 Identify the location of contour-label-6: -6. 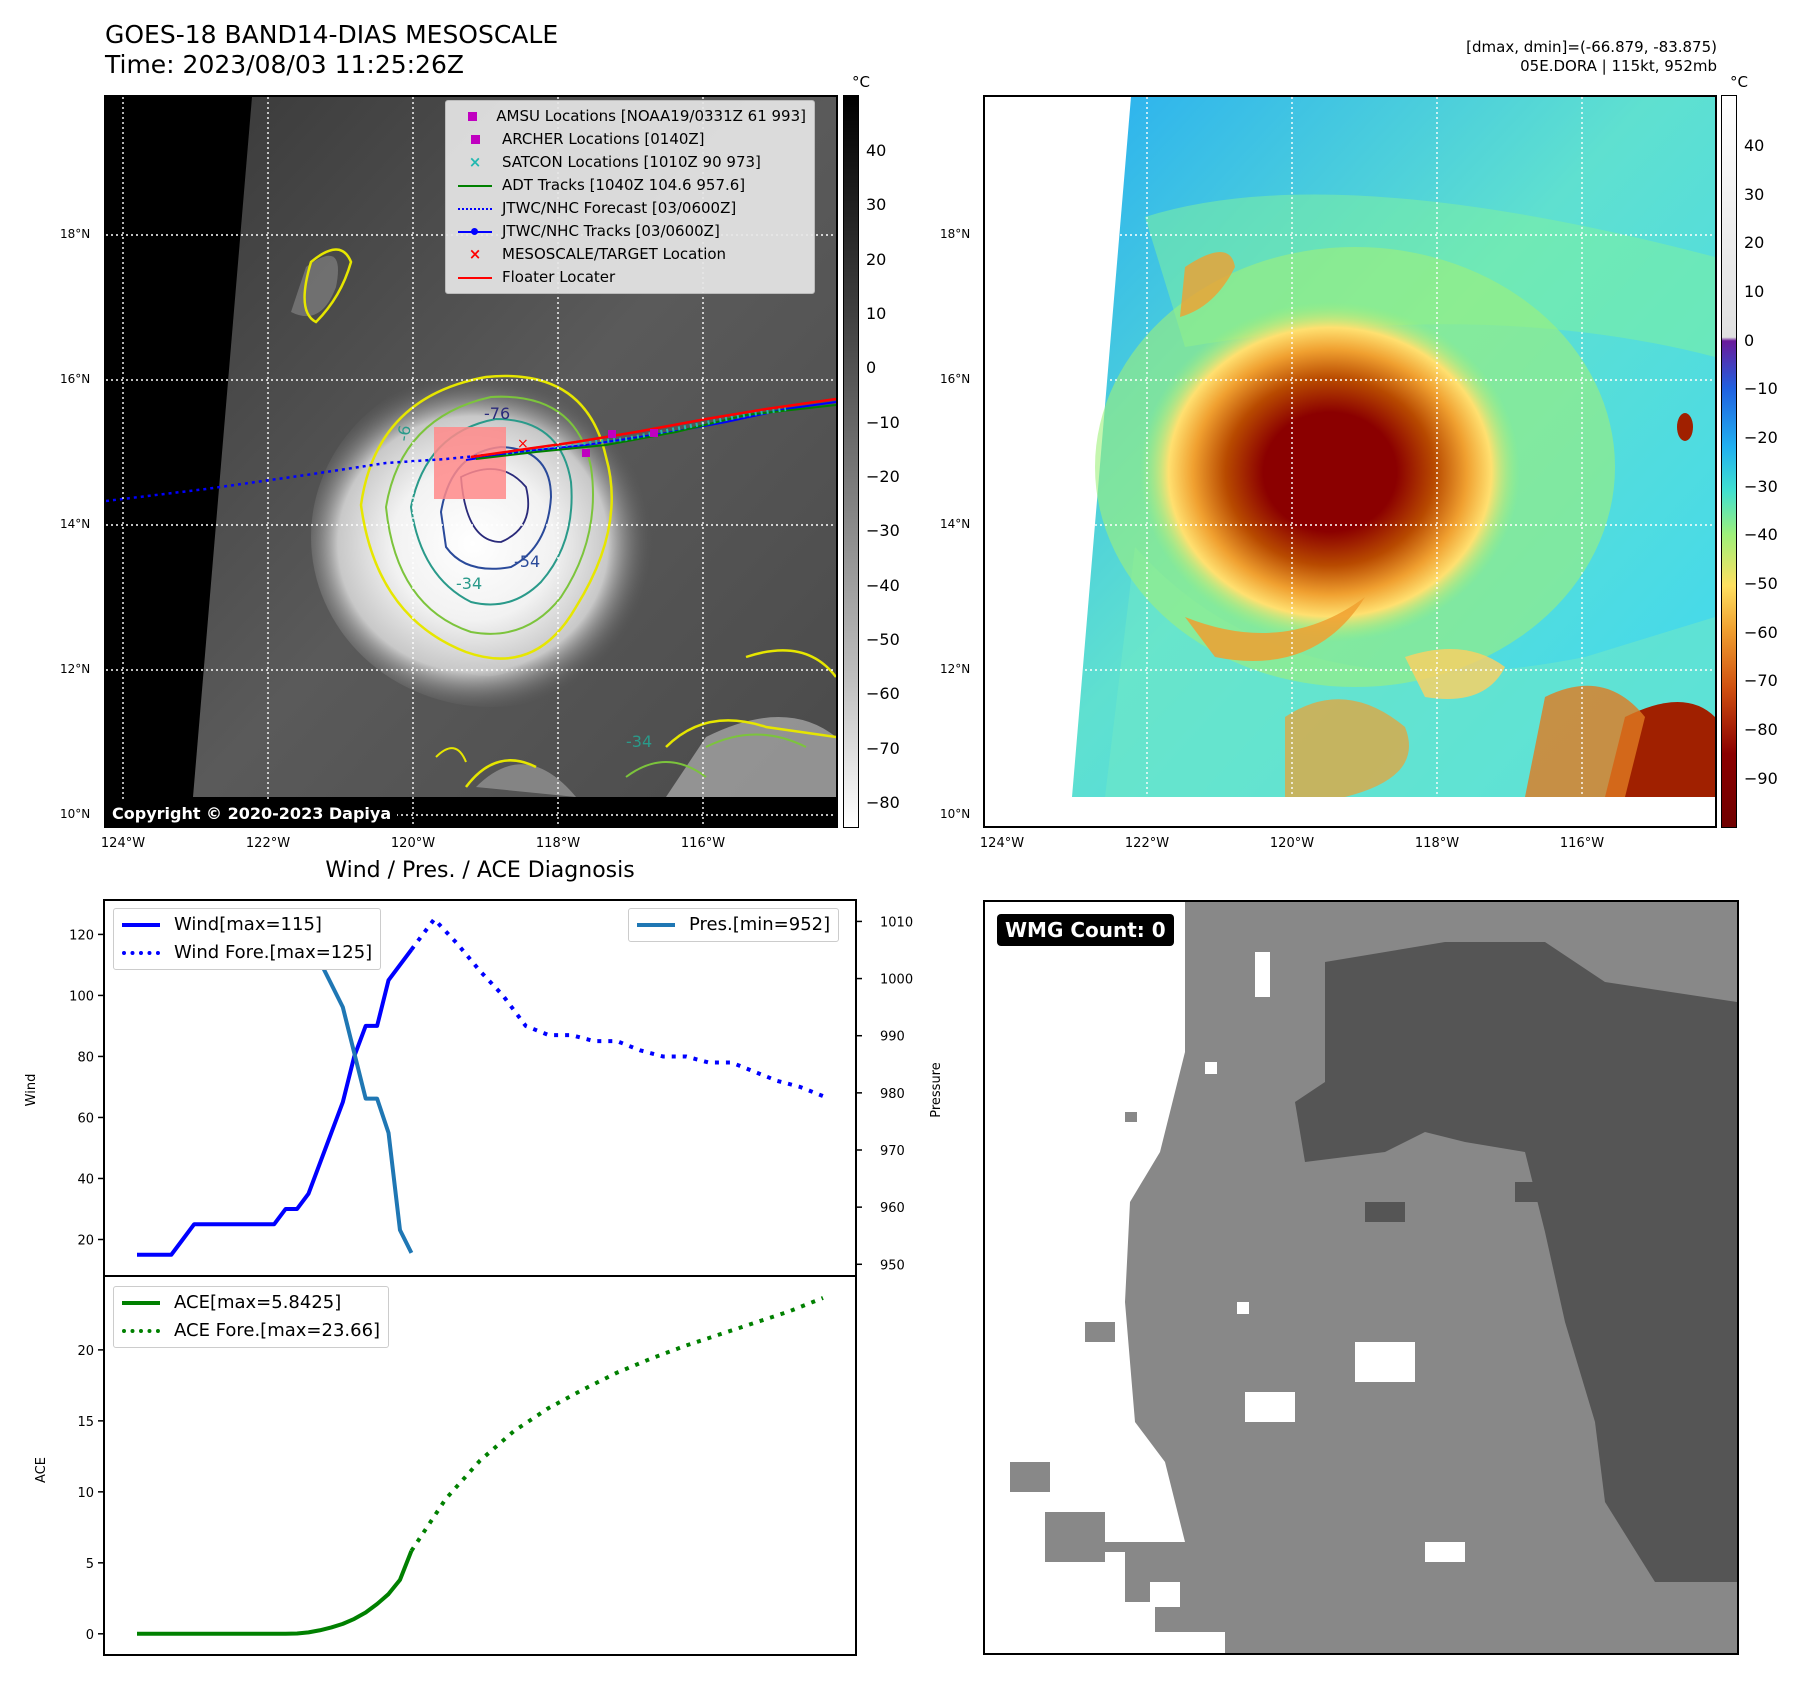
(403, 433).